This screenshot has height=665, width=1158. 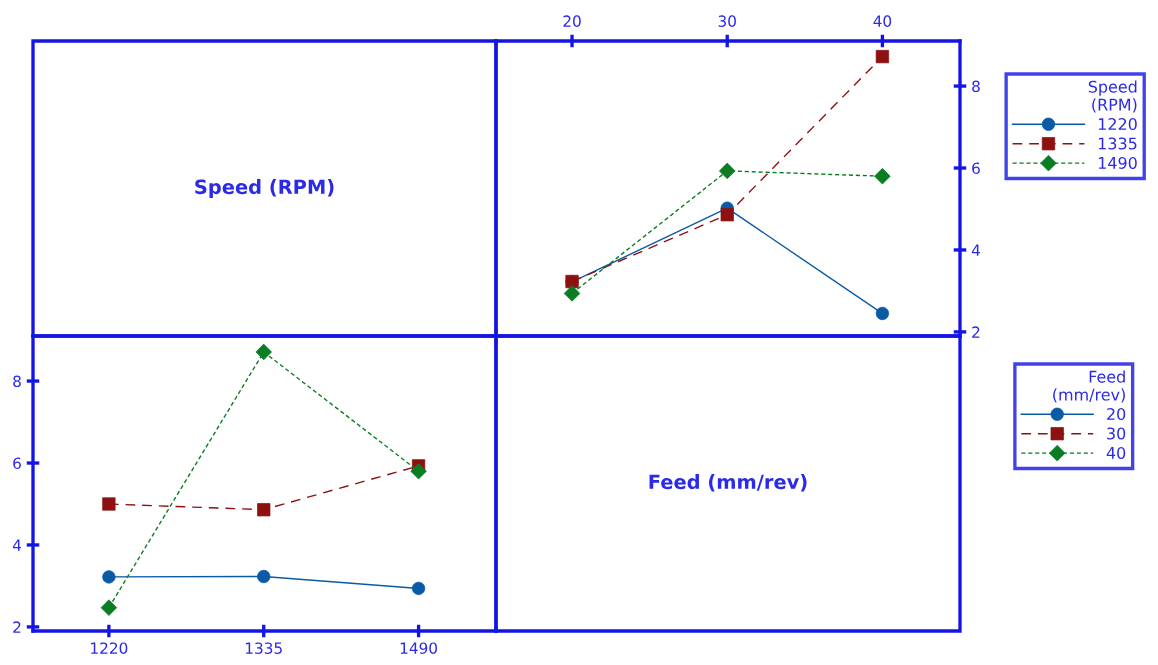 What do you see at coordinates (263, 648) in the screenshot?
I see `x-tick-label: 1335` at bounding box center [263, 648].